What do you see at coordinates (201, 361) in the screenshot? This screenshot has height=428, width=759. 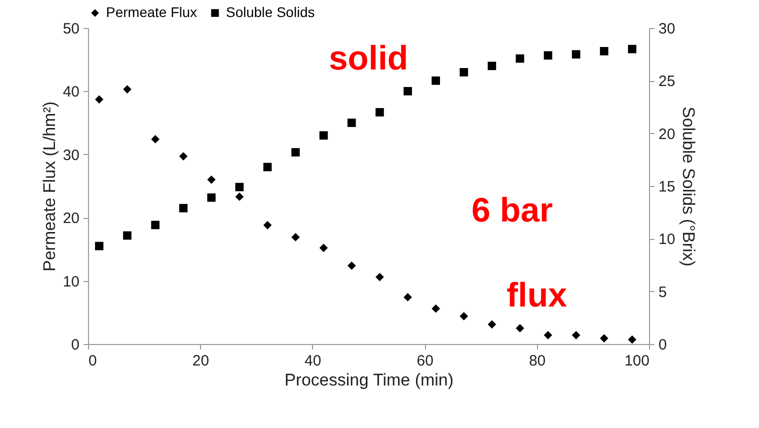 I see `x-tick-label: 20` at bounding box center [201, 361].